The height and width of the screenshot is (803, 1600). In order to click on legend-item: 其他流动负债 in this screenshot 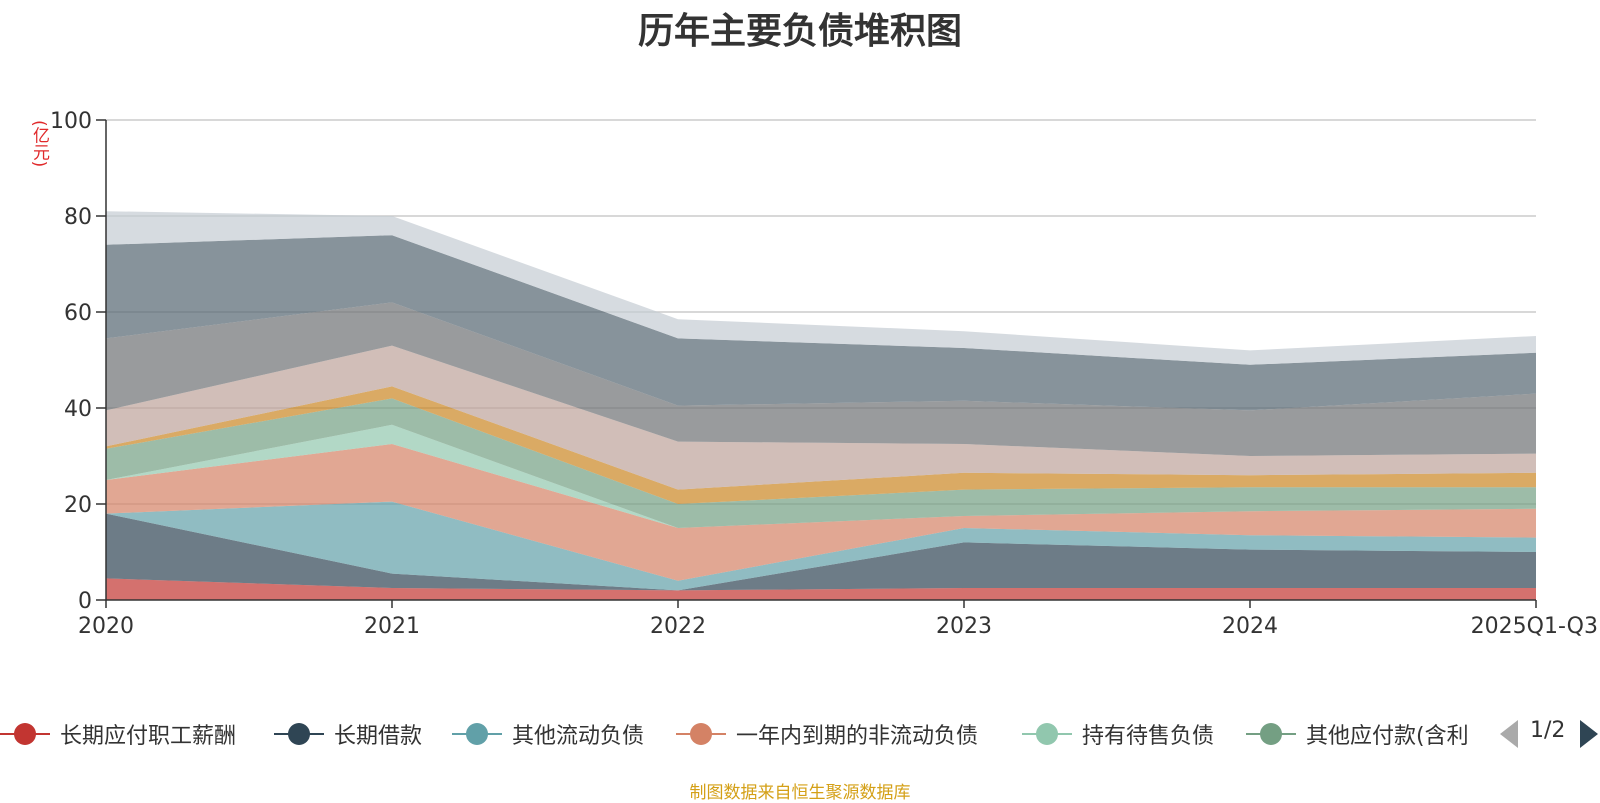, I will do `click(548, 734)`.